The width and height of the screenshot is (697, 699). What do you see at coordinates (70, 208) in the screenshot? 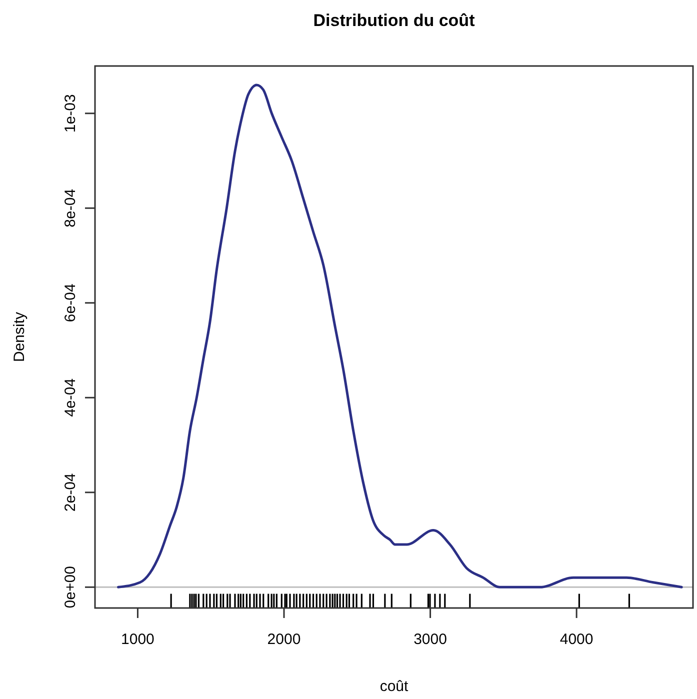
I see `y-tick-label: 8e-04` at bounding box center [70, 208].